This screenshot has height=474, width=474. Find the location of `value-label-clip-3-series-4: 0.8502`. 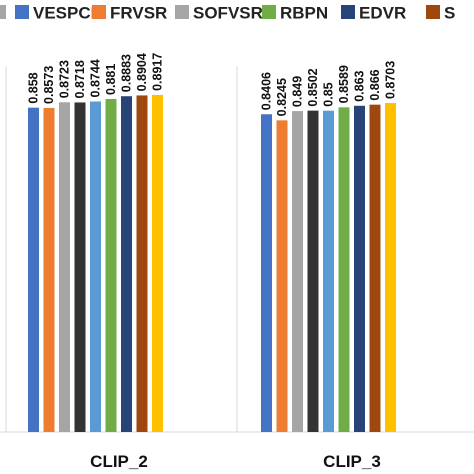

value-label-clip-3-series-4: 0.8502 is located at coordinates (313, 87).